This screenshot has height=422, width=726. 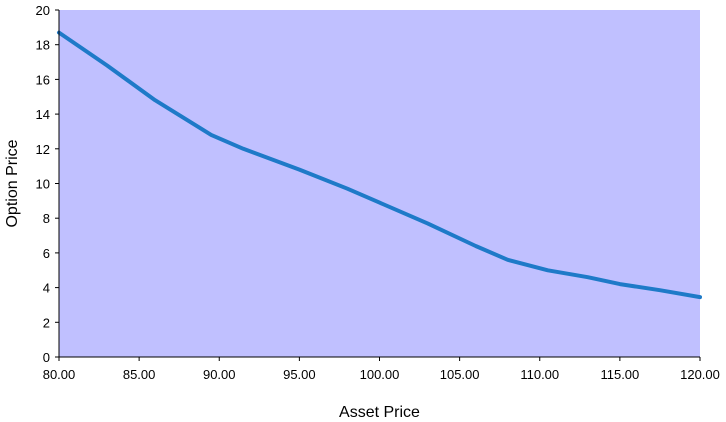 What do you see at coordinates (43, 10) in the screenshot?
I see `y-tick-label: 20` at bounding box center [43, 10].